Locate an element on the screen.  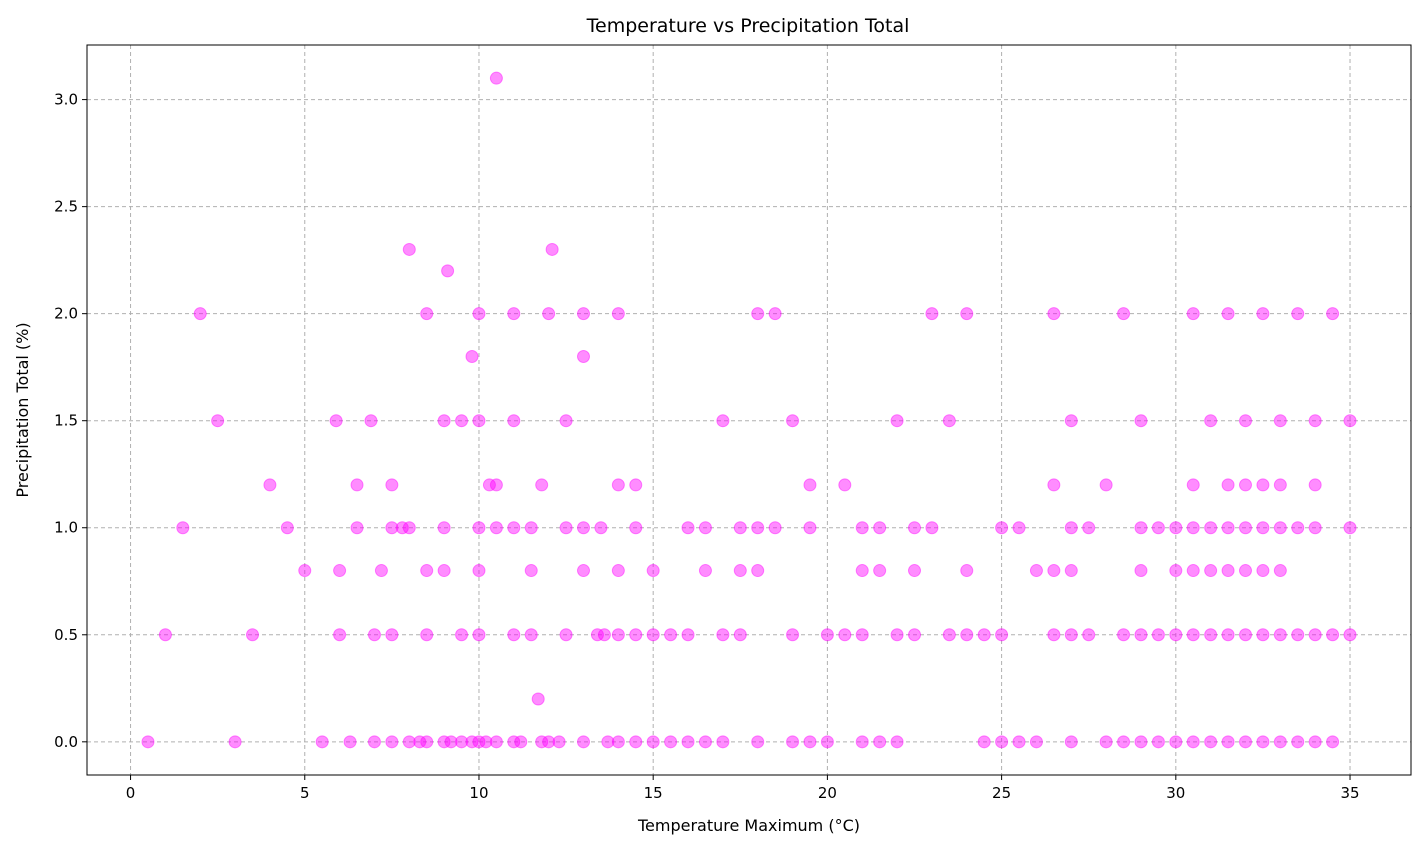
y-tick-label: 1.5 is located at coordinates (66, 421).